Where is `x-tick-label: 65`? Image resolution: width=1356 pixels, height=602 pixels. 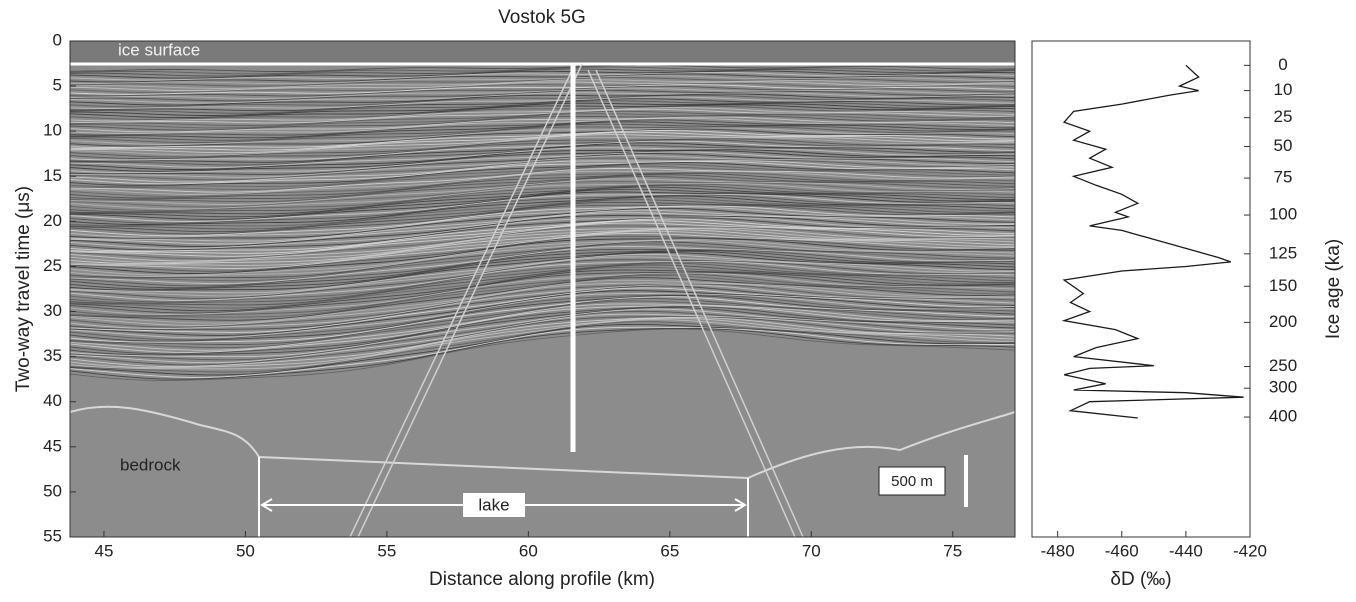
x-tick-label: 65 is located at coordinates (669, 550).